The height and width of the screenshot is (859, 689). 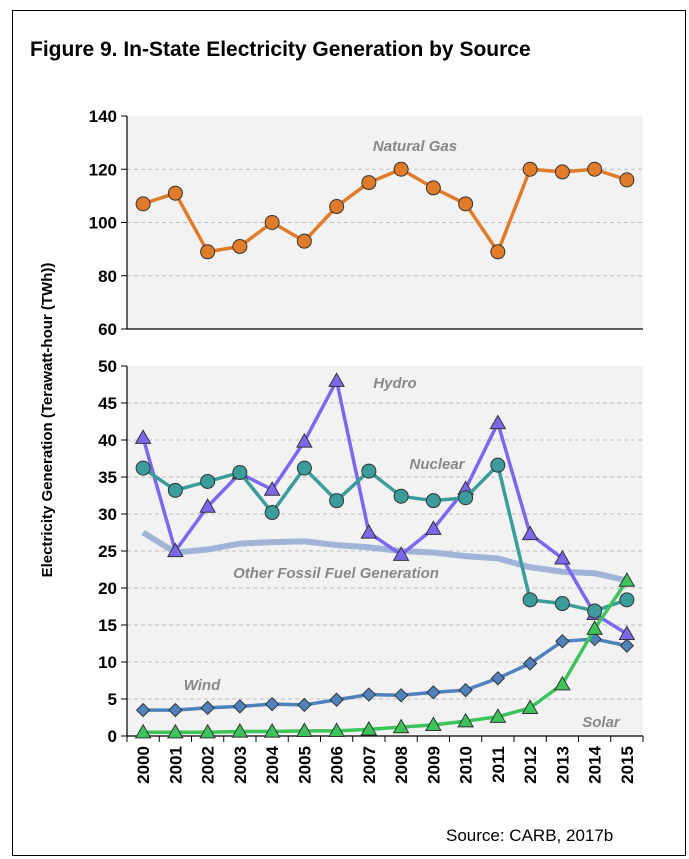 What do you see at coordinates (369, 765) in the screenshot?
I see `x-tick-label: 2007` at bounding box center [369, 765].